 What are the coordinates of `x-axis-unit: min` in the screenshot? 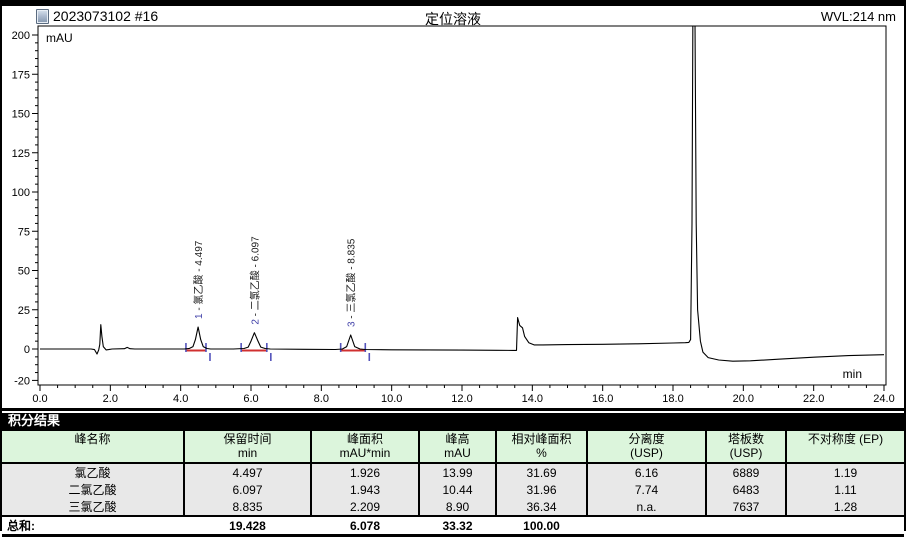 It's located at (852, 374).